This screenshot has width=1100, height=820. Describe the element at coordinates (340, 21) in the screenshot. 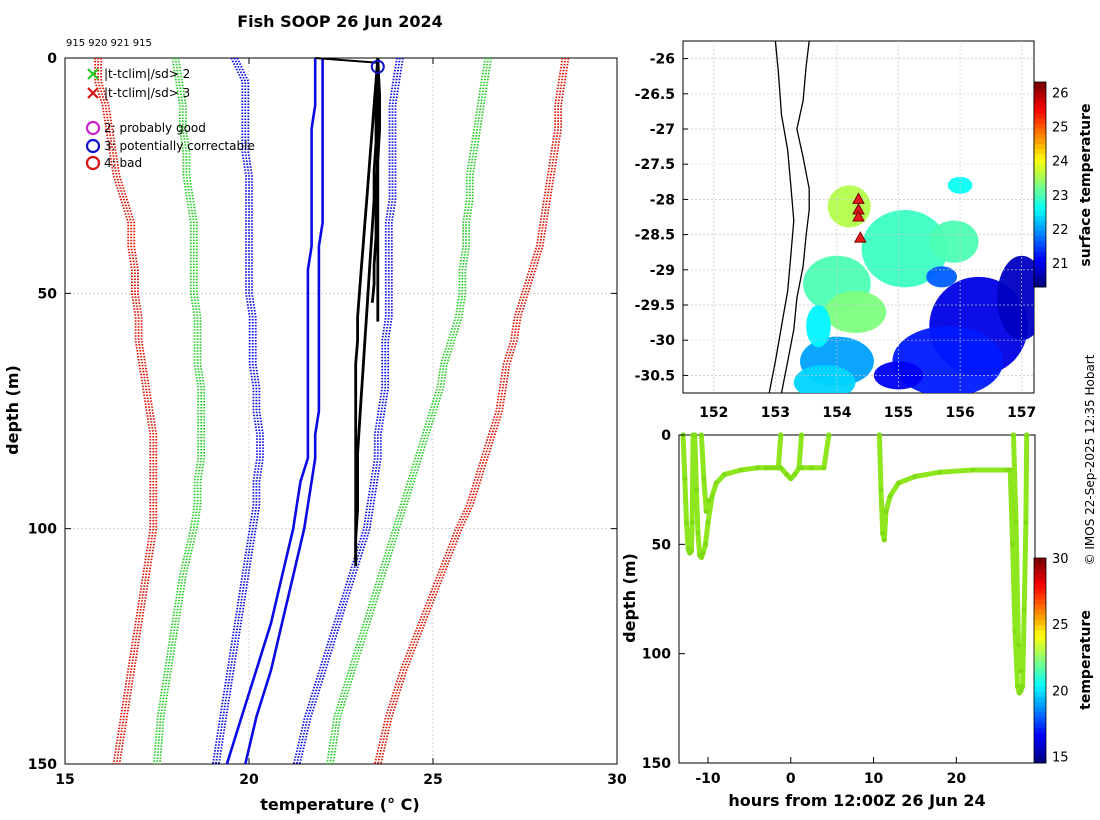

I see `chart-title: Fish SOOP 26 Jun 2024` at that location.